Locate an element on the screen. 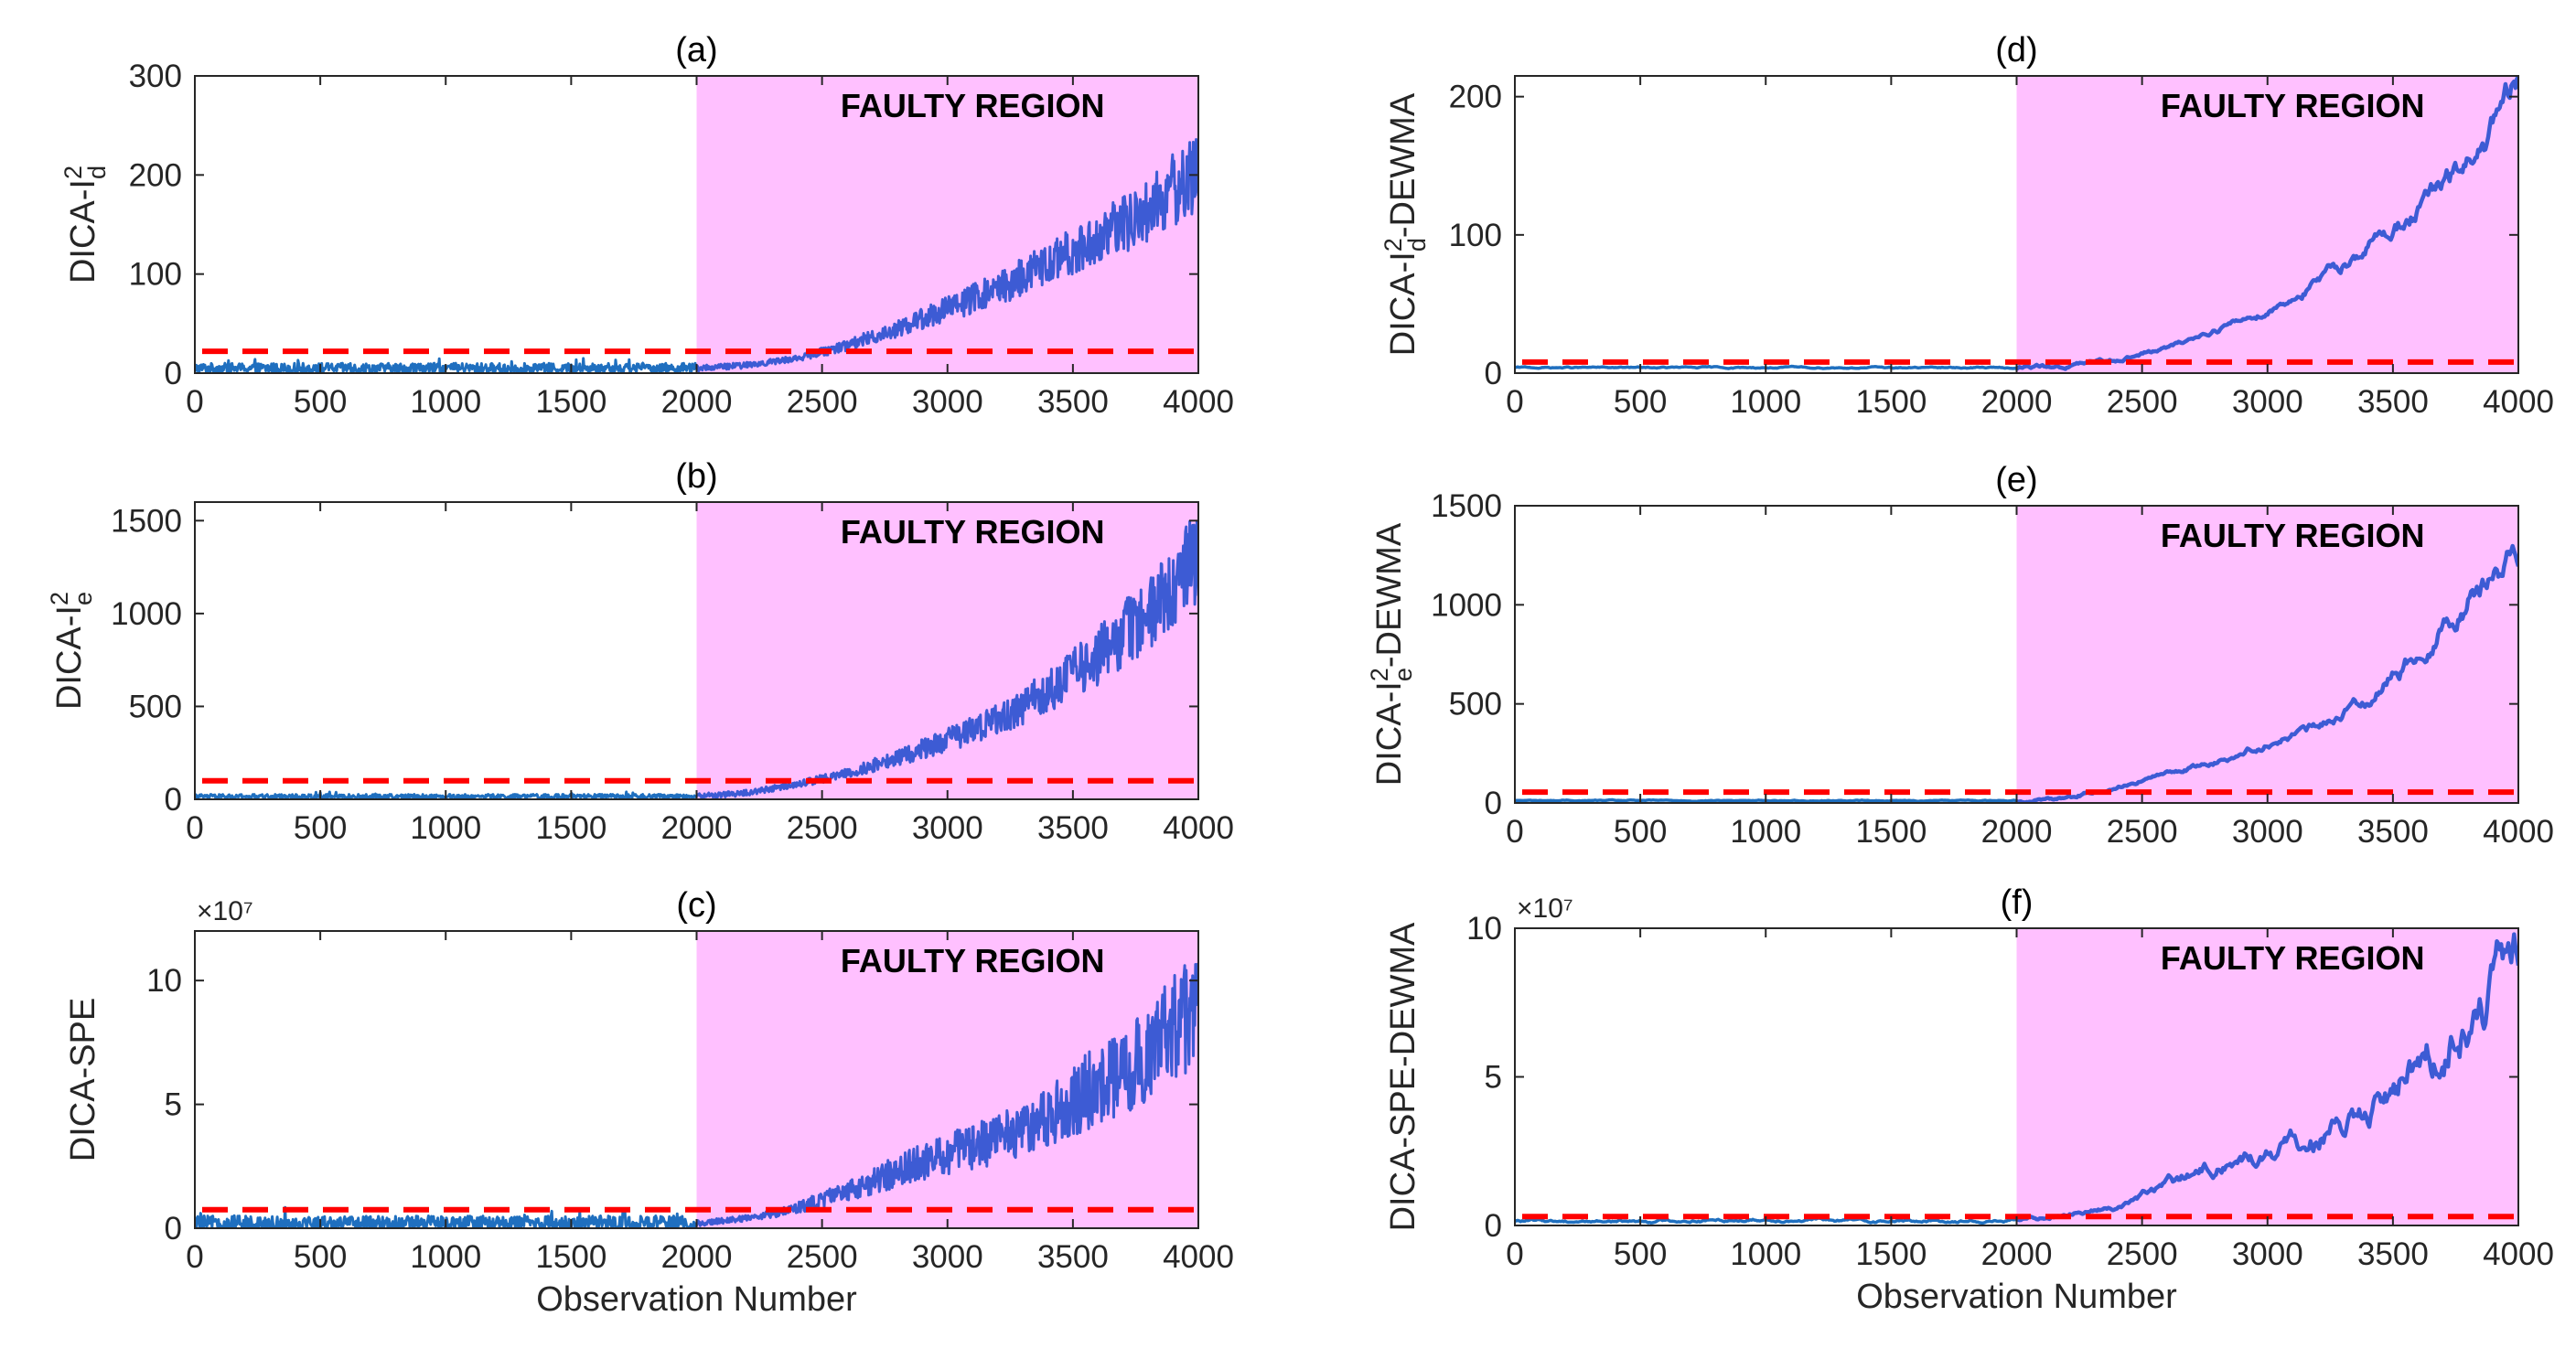 Image resolution: width=2576 pixels, height=1359 pixels. series-line-post-fault-f is located at coordinates (2266, 1077).